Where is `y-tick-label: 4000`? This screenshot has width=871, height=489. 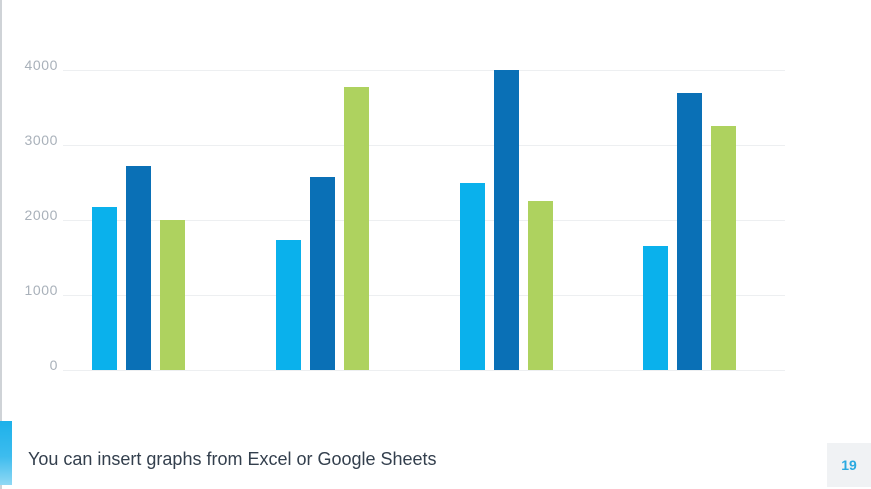
y-tick-label: 4000 is located at coordinates (41, 65).